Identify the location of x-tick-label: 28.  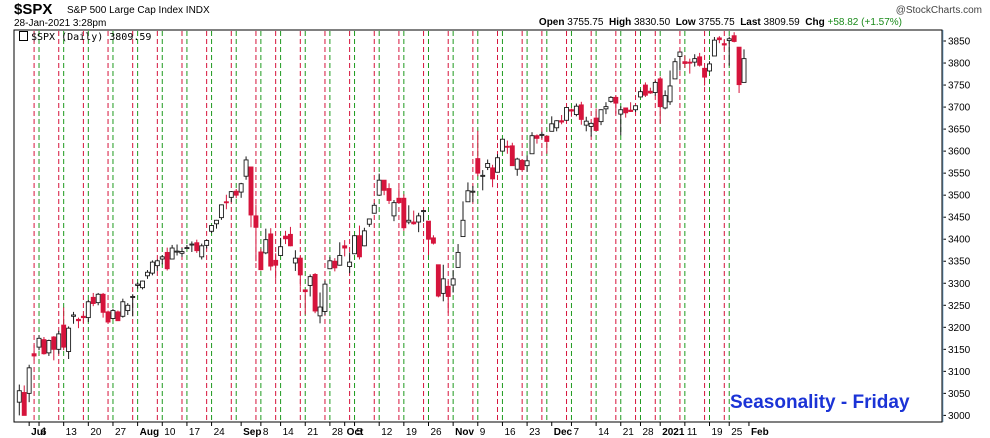
(648, 432).